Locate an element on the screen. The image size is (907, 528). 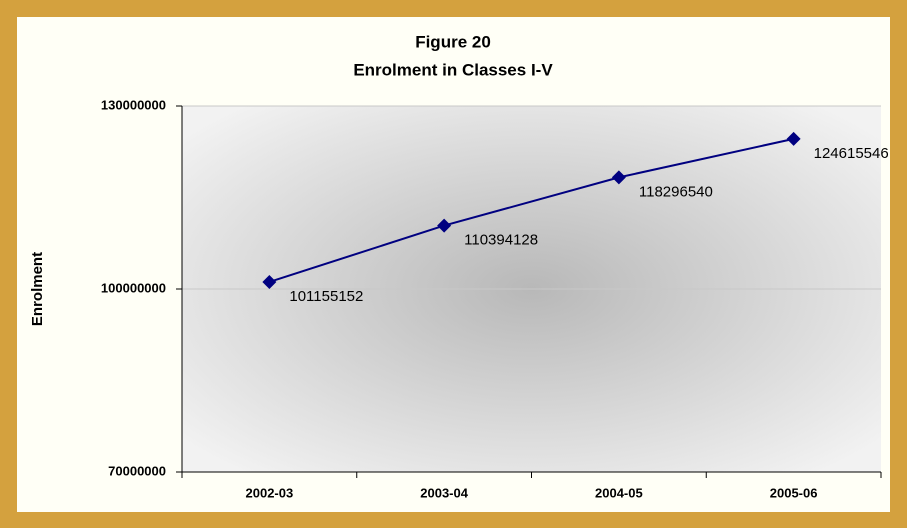
x-tick-label: 2005-06 is located at coordinates (794, 492).